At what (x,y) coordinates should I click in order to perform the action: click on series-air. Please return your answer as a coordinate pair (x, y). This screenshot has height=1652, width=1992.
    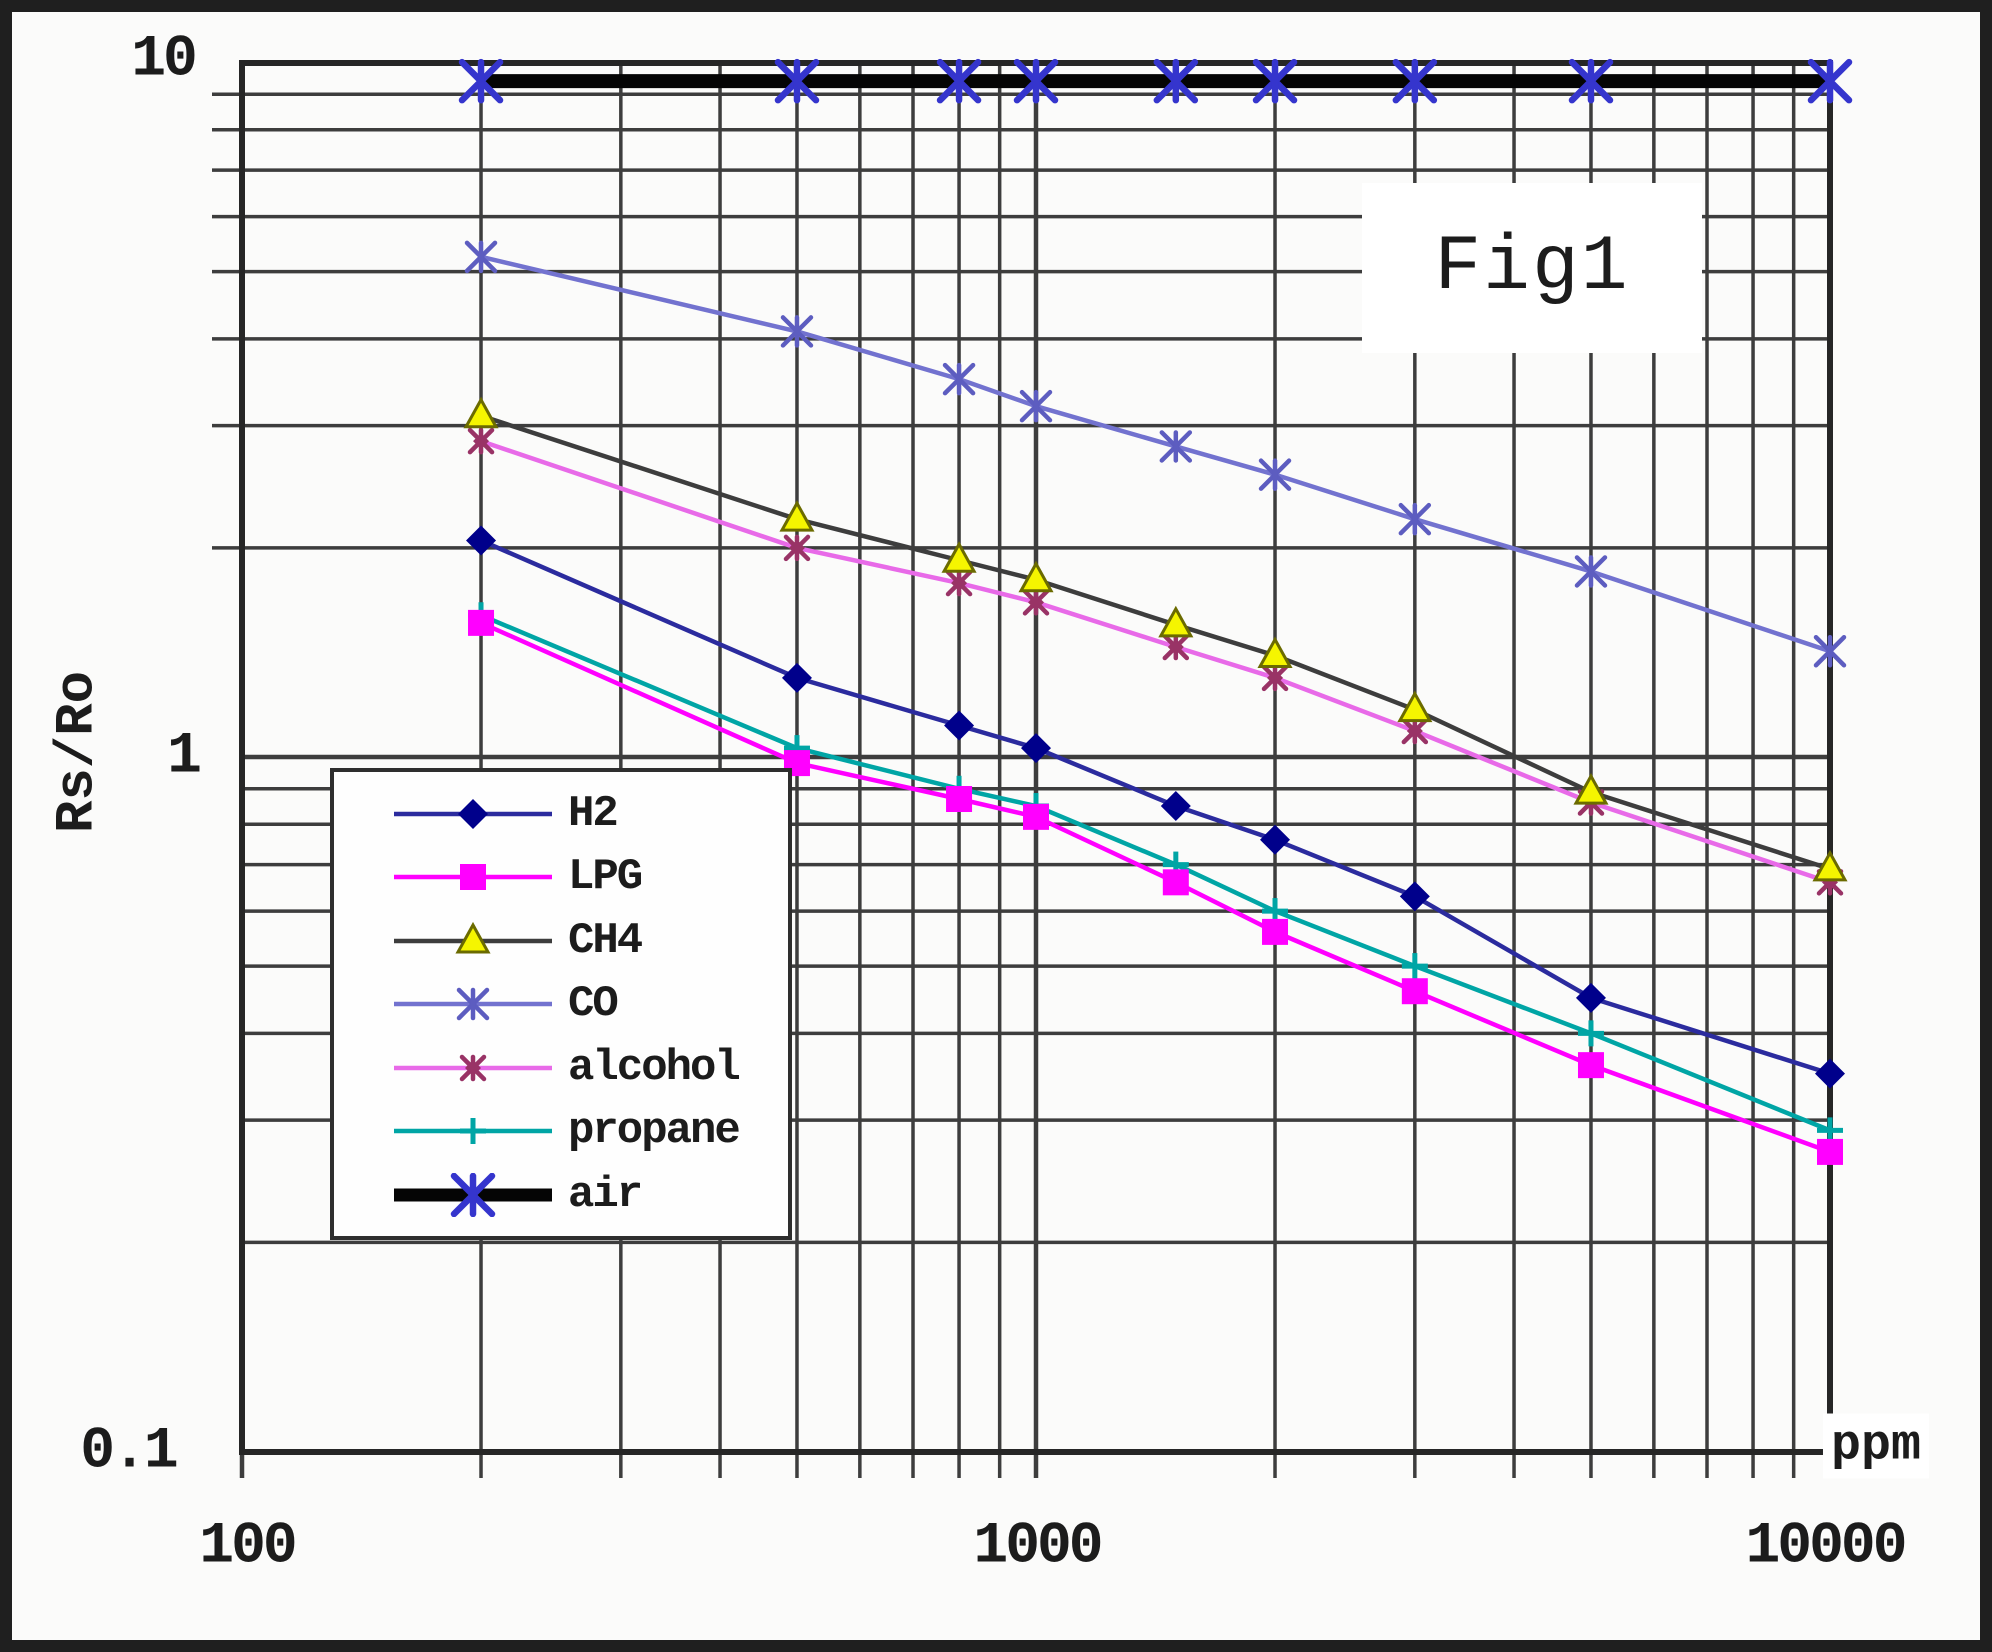
    Looking at the image, I should click on (1155, 81).